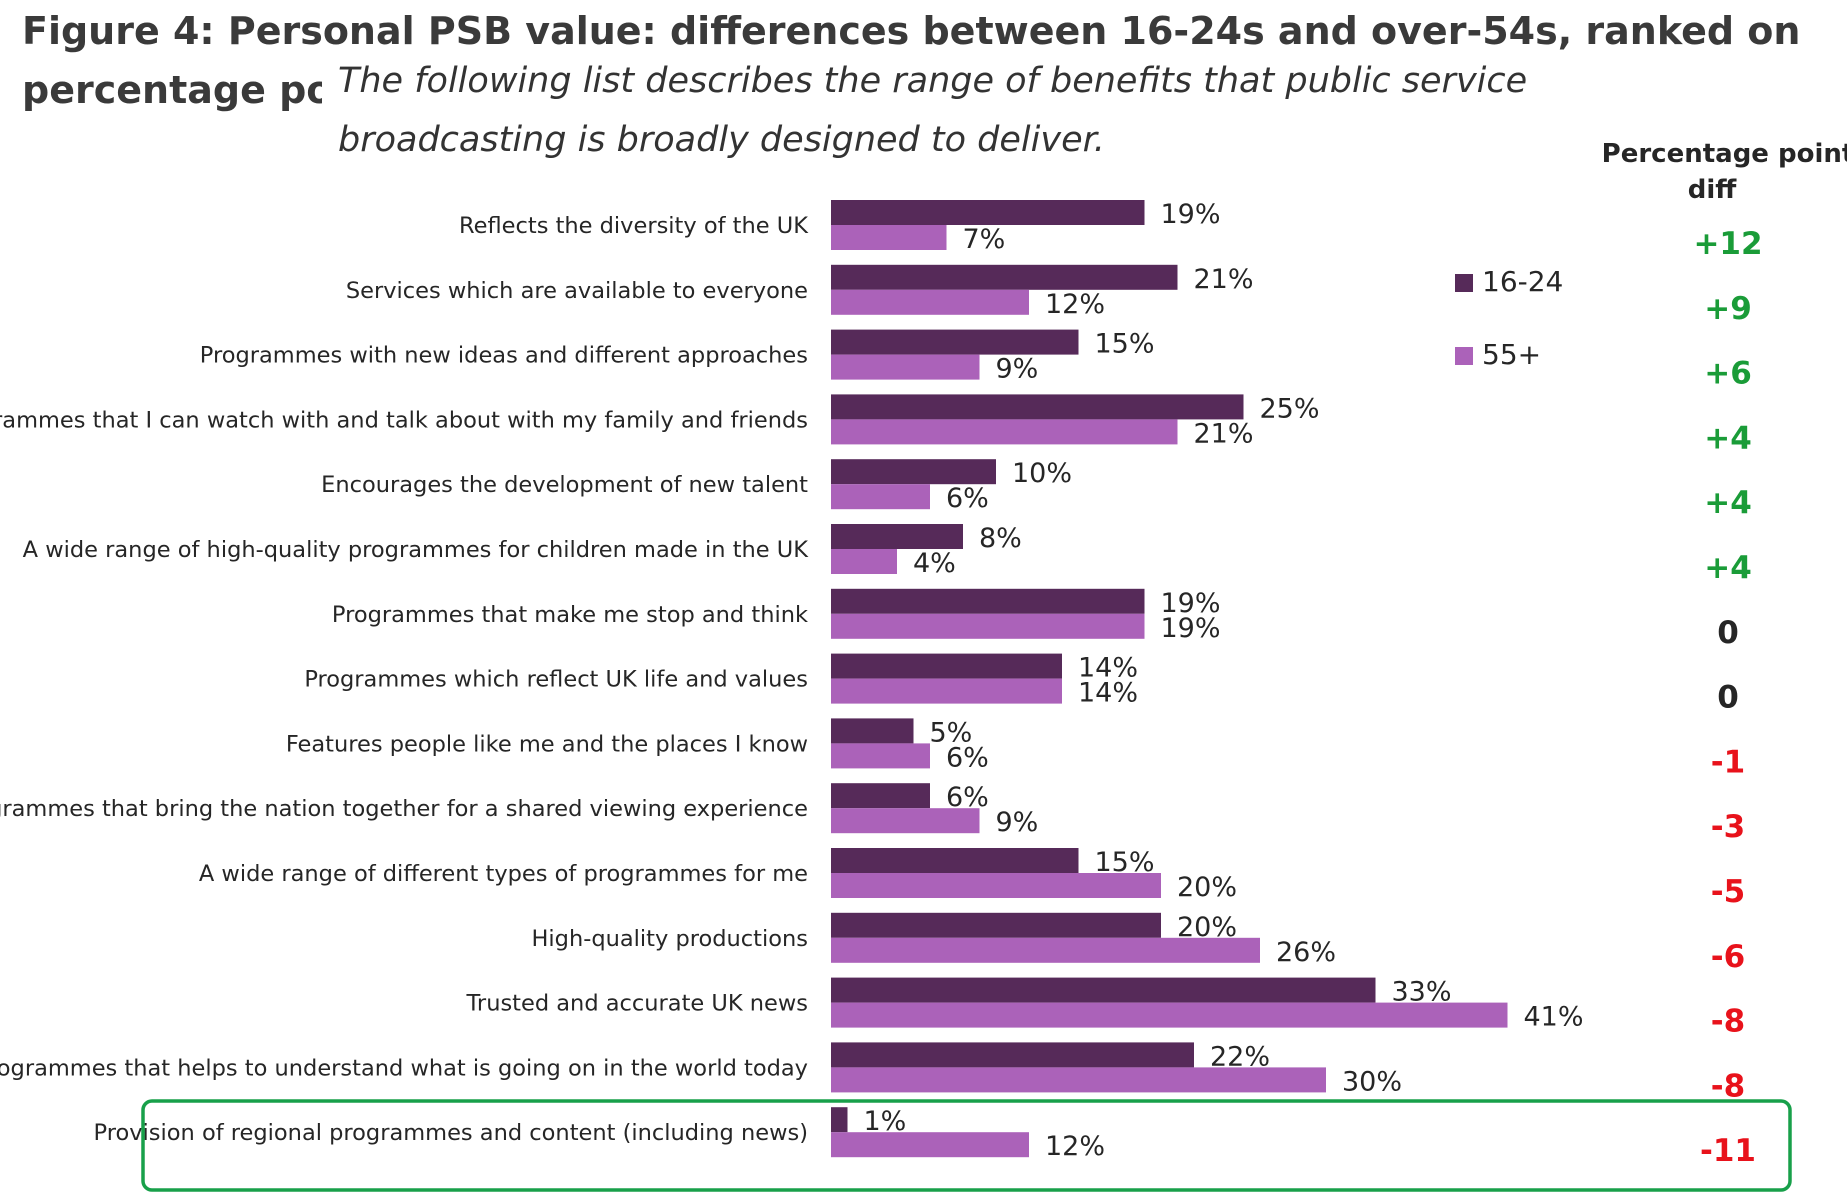  What do you see at coordinates (1511, 354) in the screenshot?
I see `legend-label-55: 55+` at bounding box center [1511, 354].